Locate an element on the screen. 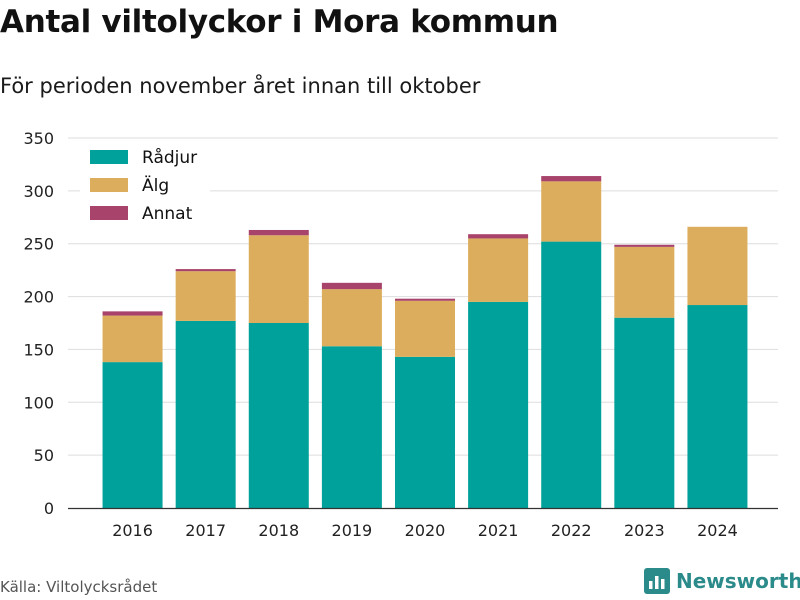  bar--lg-2022 is located at coordinates (571, 211).